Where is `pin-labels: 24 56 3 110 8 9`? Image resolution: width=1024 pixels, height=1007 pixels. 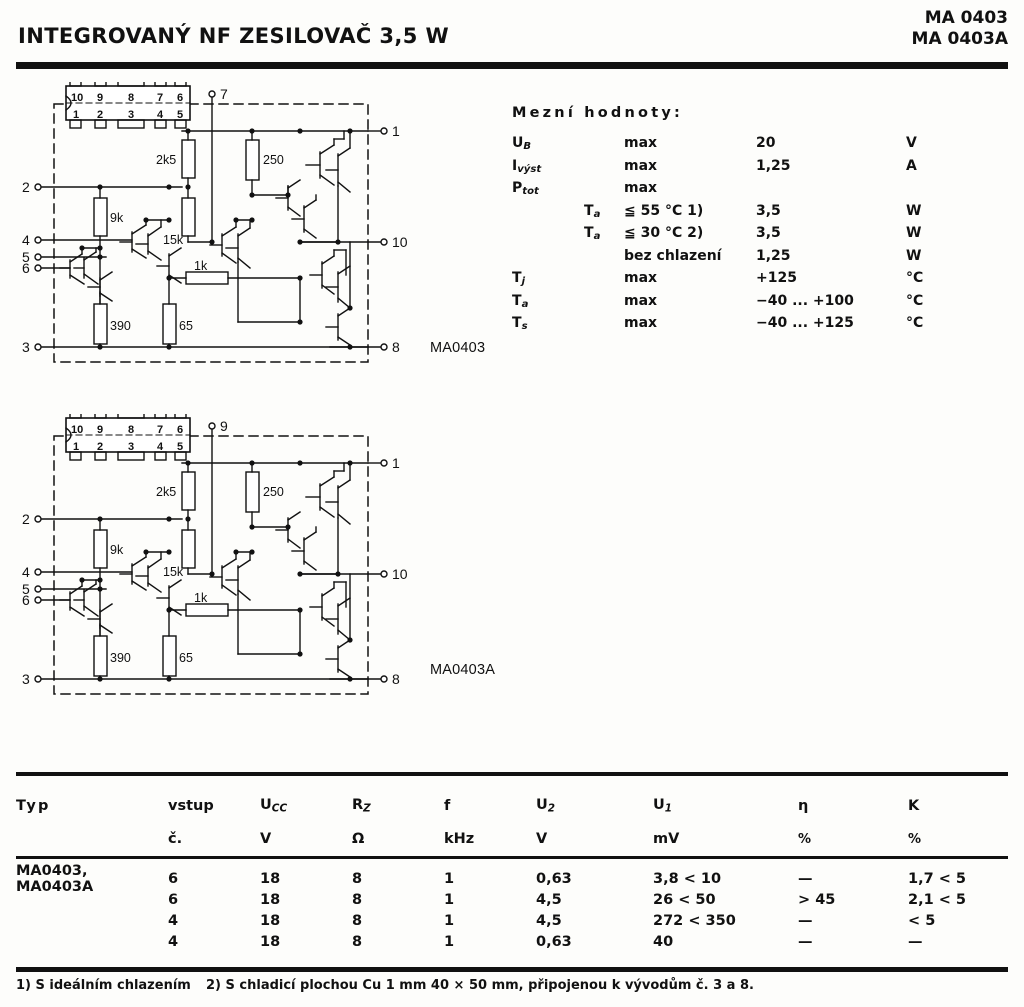
pin-labels: 24 56 3 110 8 9 is located at coordinates (215, 552).